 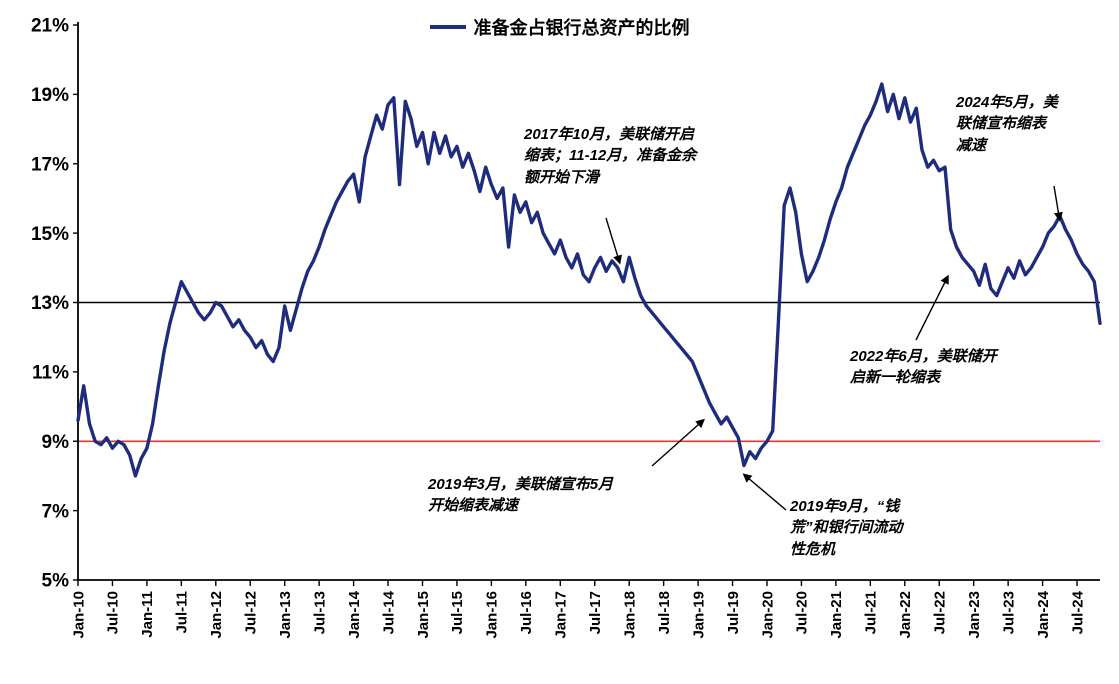 What do you see at coordinates (939, 612) in the screenshot?
I see `x-tick-label: Jul-22` at bounding box center [939, 612].